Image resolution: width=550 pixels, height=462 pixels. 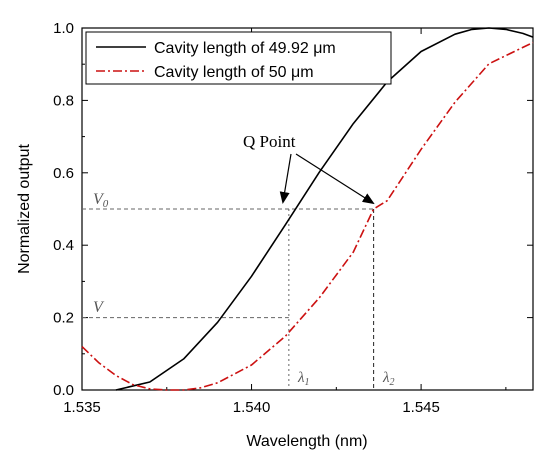 What do you see at coordinates (82, 407) in the screenshot?
I see `x-tick-label: 1.535` at bounding box center [82, 407].